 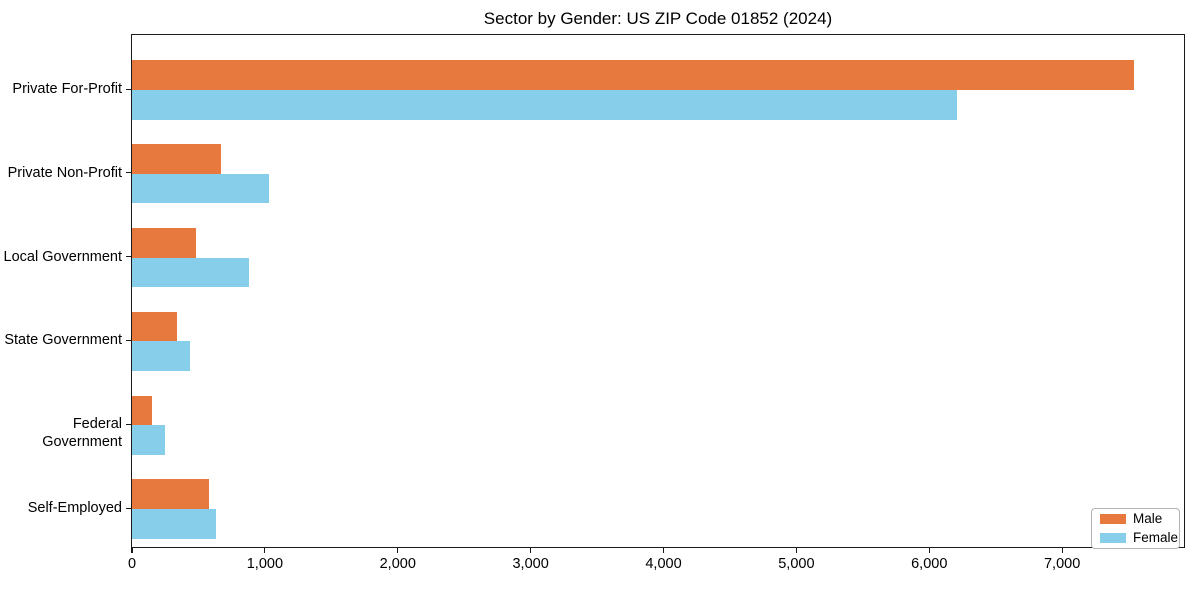 I want to click on bar-male-state-government, so click(x=155, y=326).